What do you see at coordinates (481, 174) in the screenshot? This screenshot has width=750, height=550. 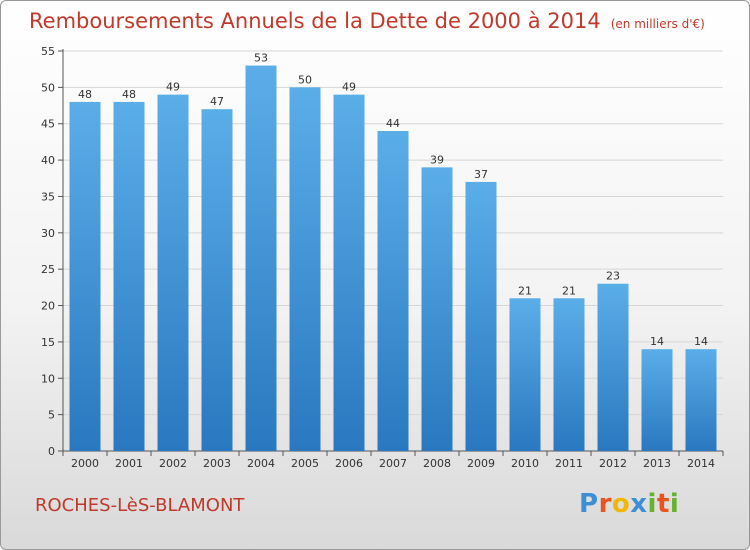 I see `data-label: 37` at bounding box center [481, 174].